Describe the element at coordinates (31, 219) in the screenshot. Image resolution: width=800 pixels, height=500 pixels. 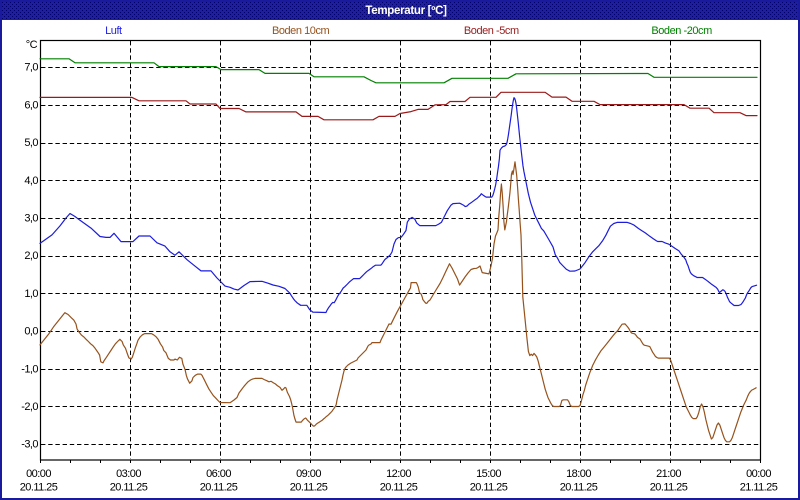
I see `svg-text: 3,0` at that location.